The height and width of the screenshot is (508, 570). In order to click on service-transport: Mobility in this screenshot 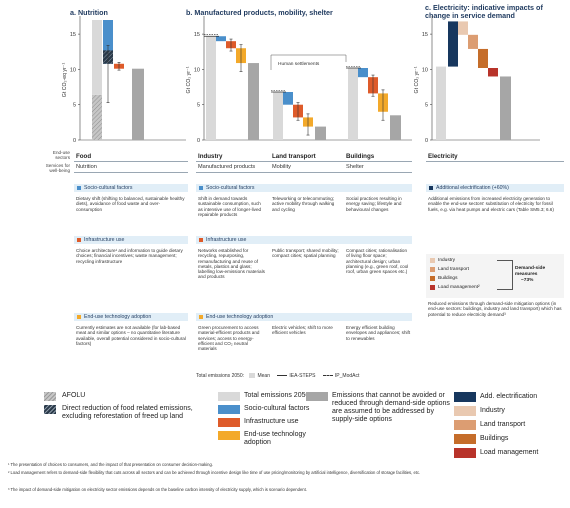, I will do `click(281, 167)`.